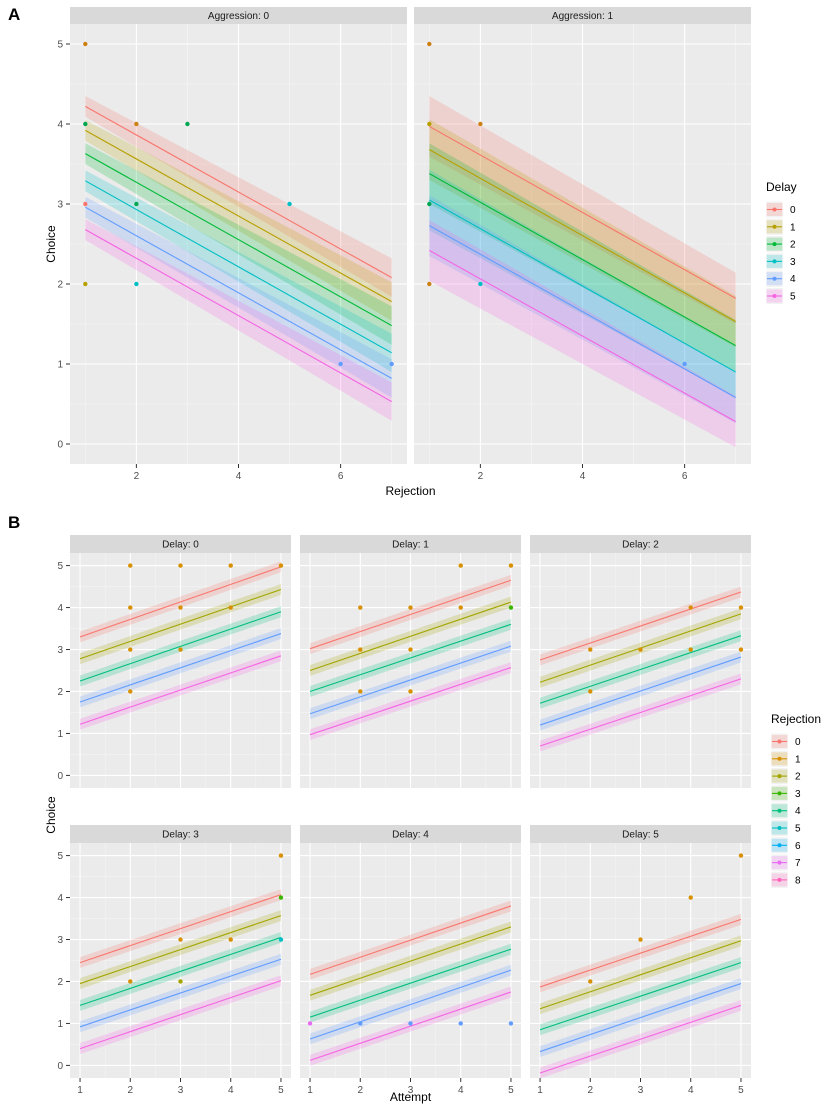 This screenshot has width=829, height=1106. Describe the element at coordinates (640, 545) in the screenshot. I see `b-panel-2-strip-label: Delay: 2` at that location.